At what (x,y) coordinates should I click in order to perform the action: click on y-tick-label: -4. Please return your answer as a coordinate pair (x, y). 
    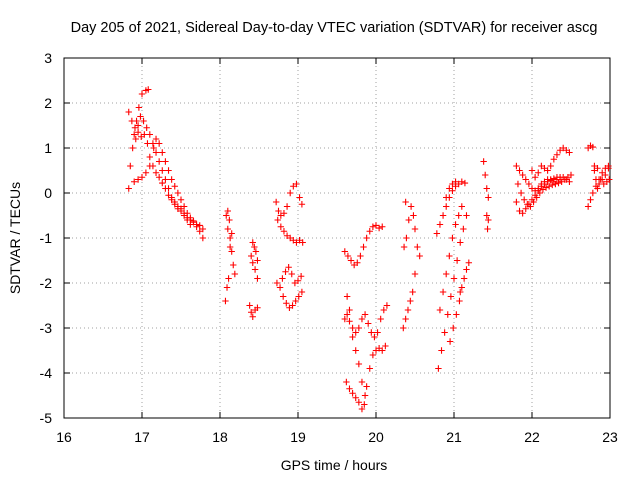
    Looking at the image, I should click on (46, 373).